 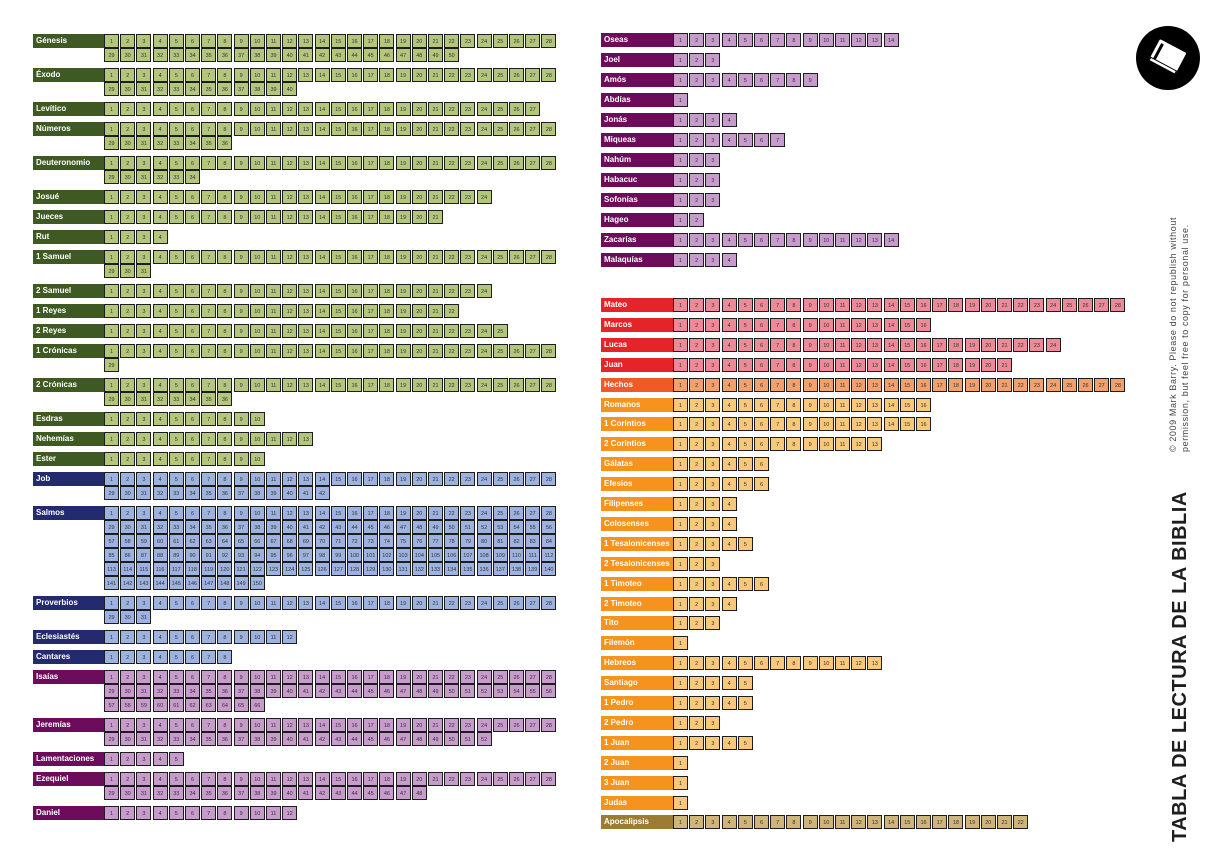 I want to click on chapter-checkbox: 14, so click(x=891, y=240).